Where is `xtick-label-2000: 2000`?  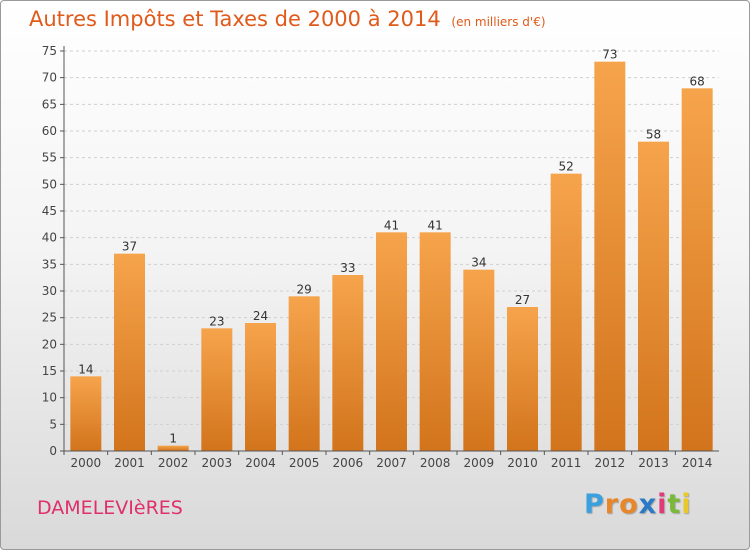
xtick-label-2000: 2000 is located at coordinates (86, 463).